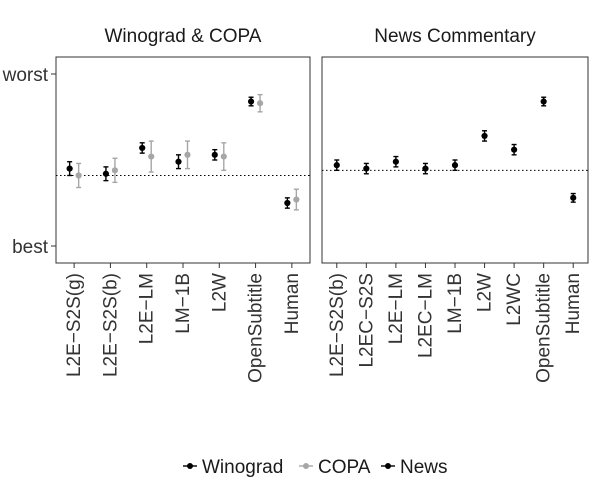 The image size is (598, 497). What do you see at coordinates (25, 75) in the screenshot?
I see `y-tick-label: worst` at bounding box center [25, 75].